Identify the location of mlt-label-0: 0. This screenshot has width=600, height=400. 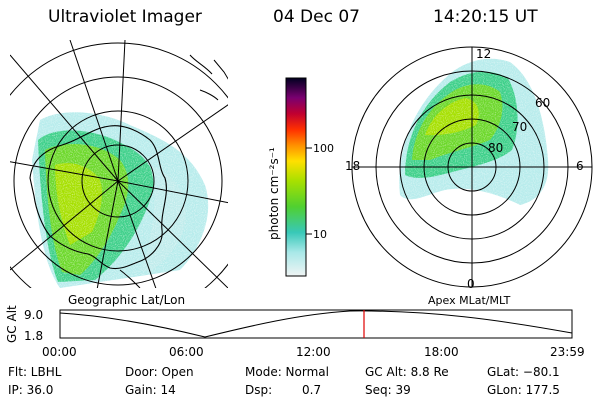
(471, 284).